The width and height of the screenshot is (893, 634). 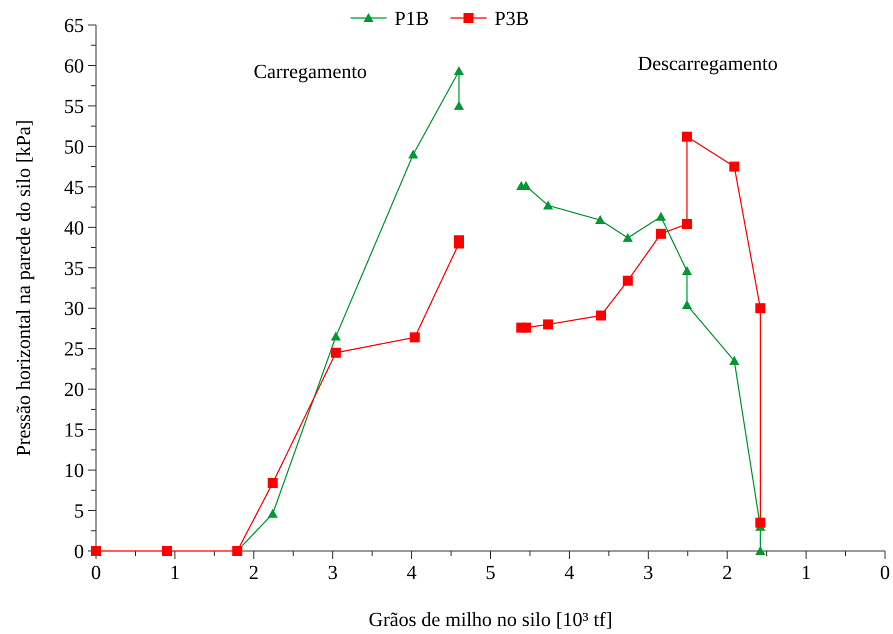 What do you see at coordinates (74, 147) in the screenshot?
I see `y-tick-label: 50` at bounding box center [74, 147].